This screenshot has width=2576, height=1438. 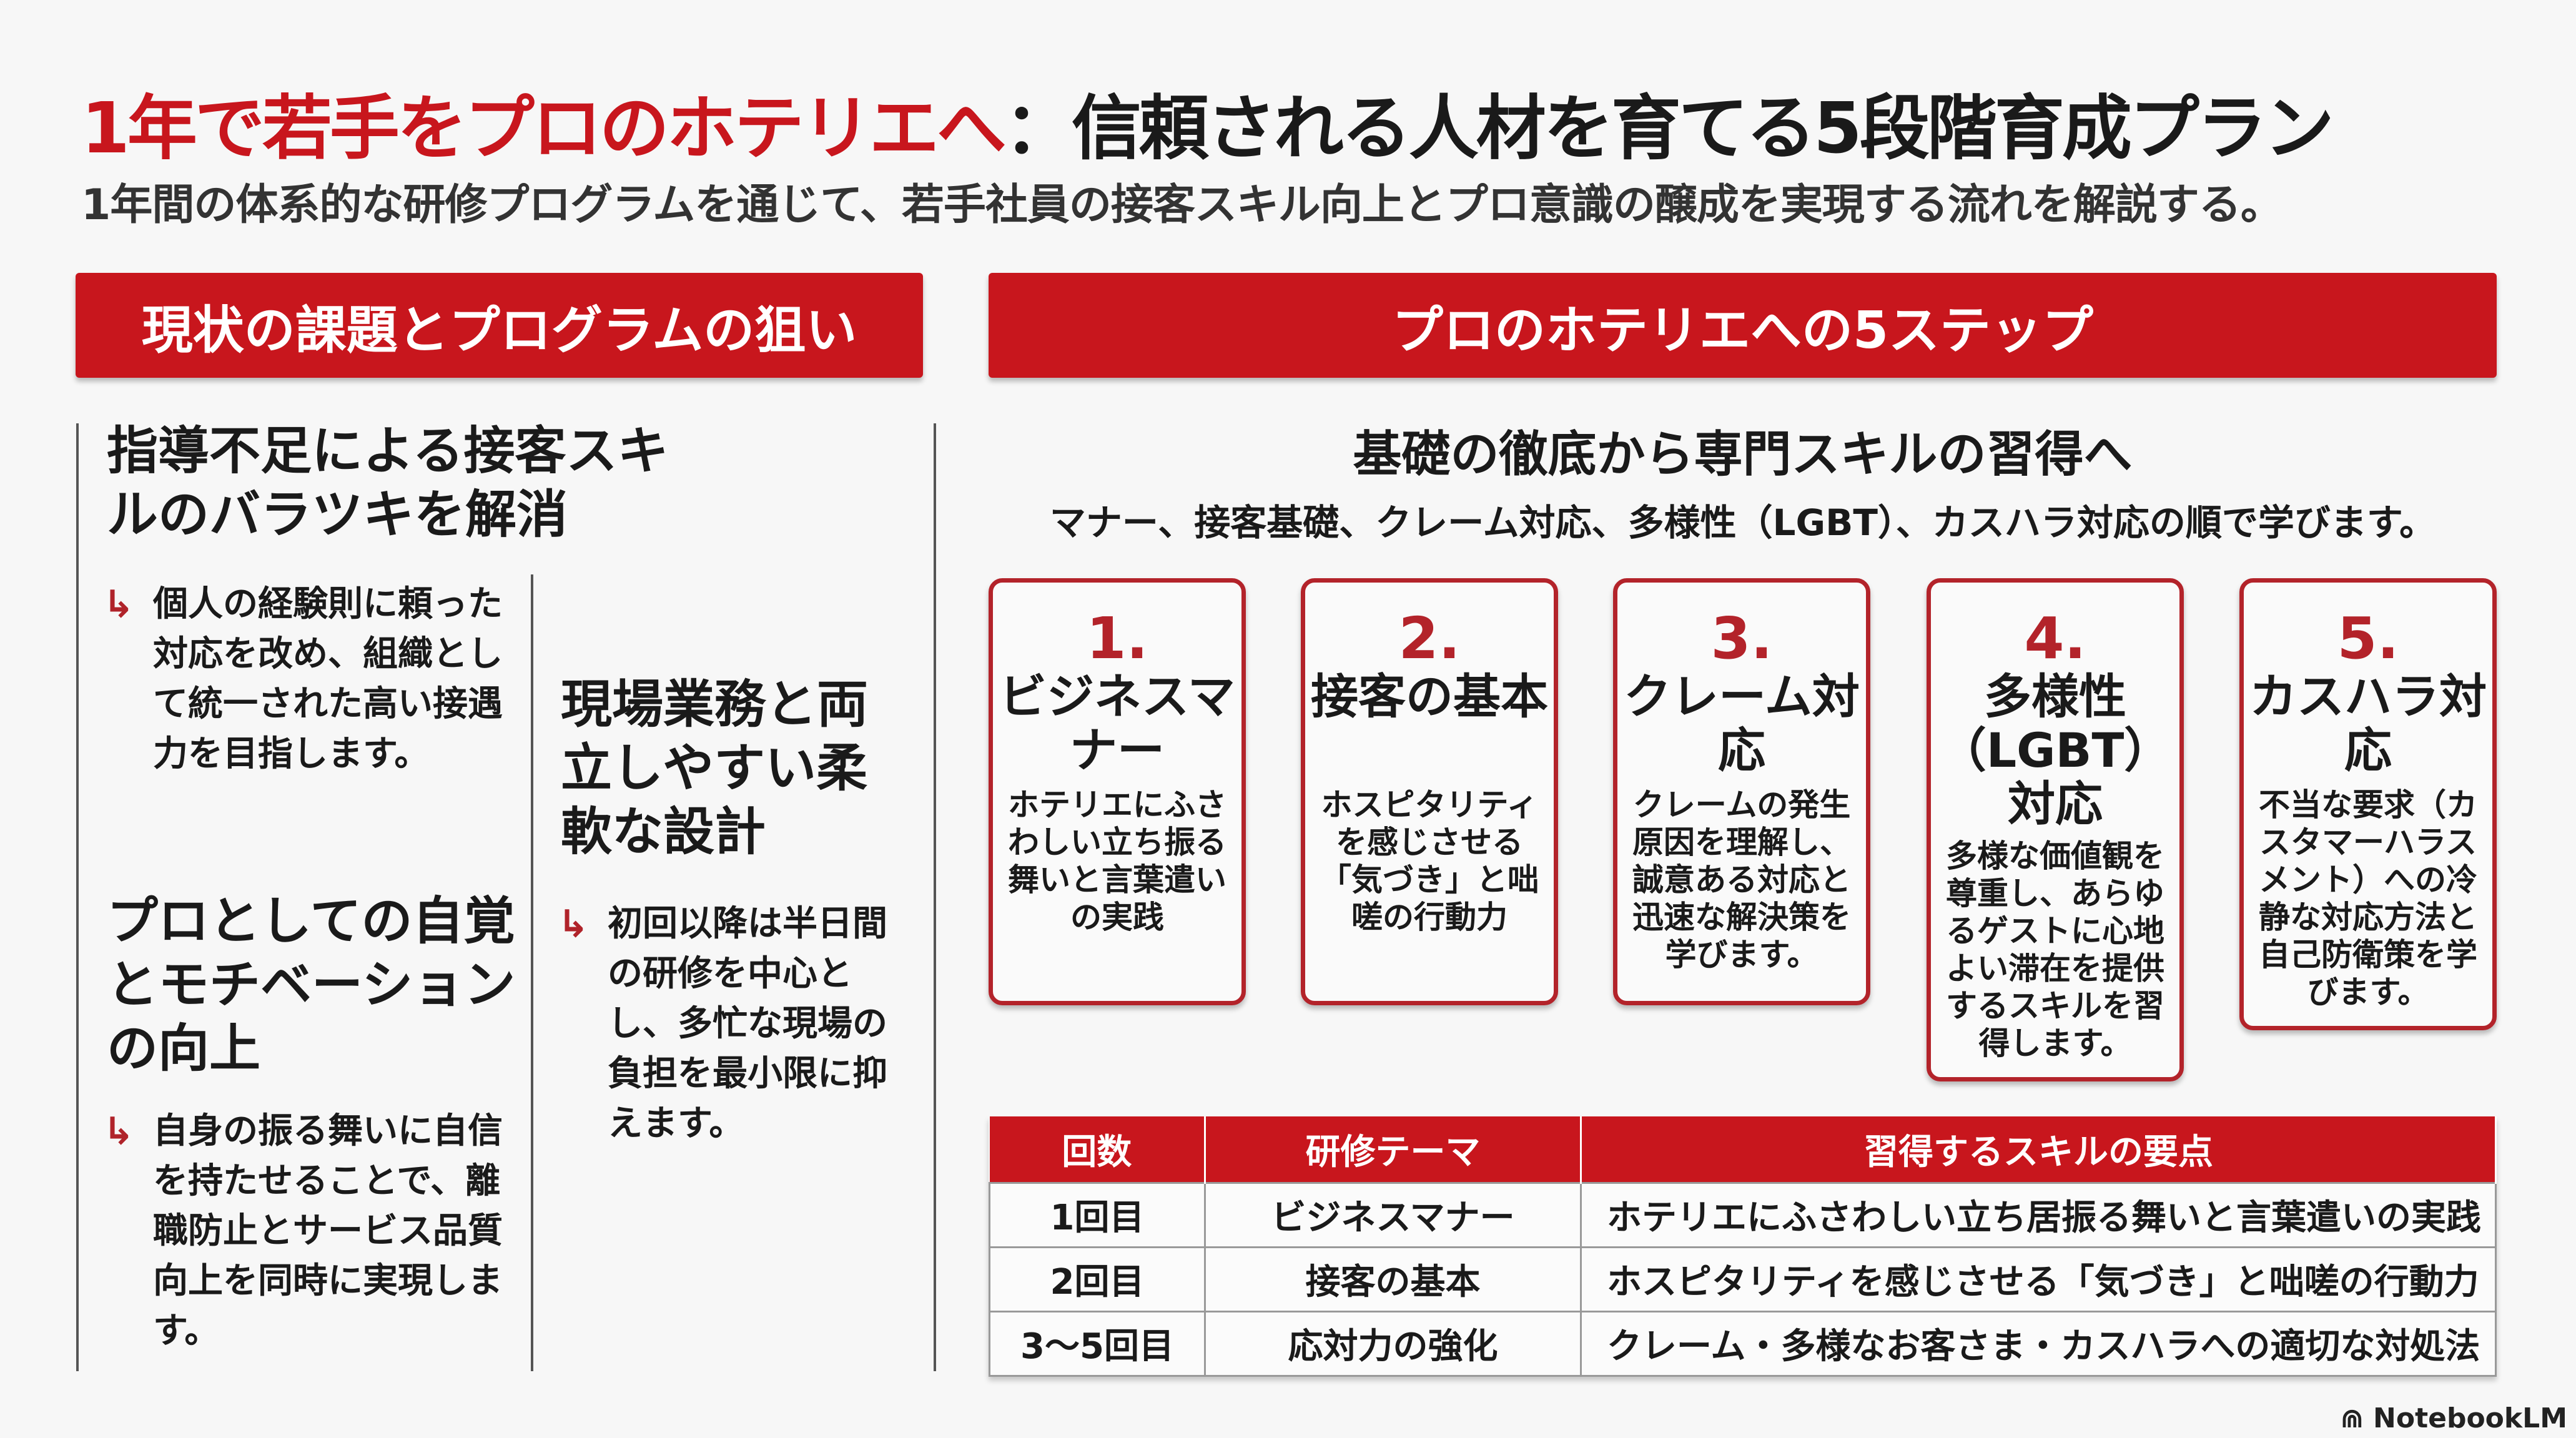 What do you see at coordinates (1743, 1279) in the screenshot?
I see `table-row: 2回目 接客の基本 ホスピタリティを感じさせる「気づき」と咄嗟の行動力` at bounding box center [1743, 1279].